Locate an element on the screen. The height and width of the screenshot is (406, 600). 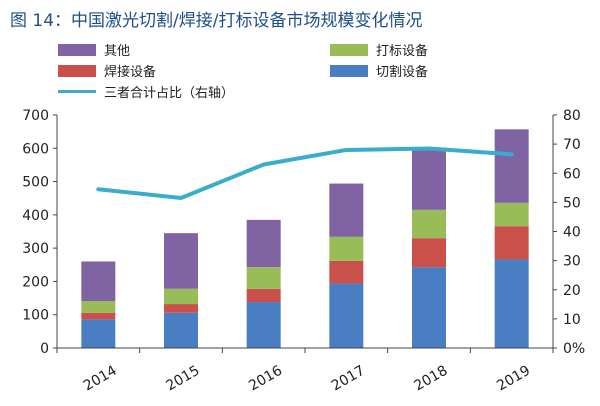
legend-swatch-share-line is located at coordinates (77, 91).